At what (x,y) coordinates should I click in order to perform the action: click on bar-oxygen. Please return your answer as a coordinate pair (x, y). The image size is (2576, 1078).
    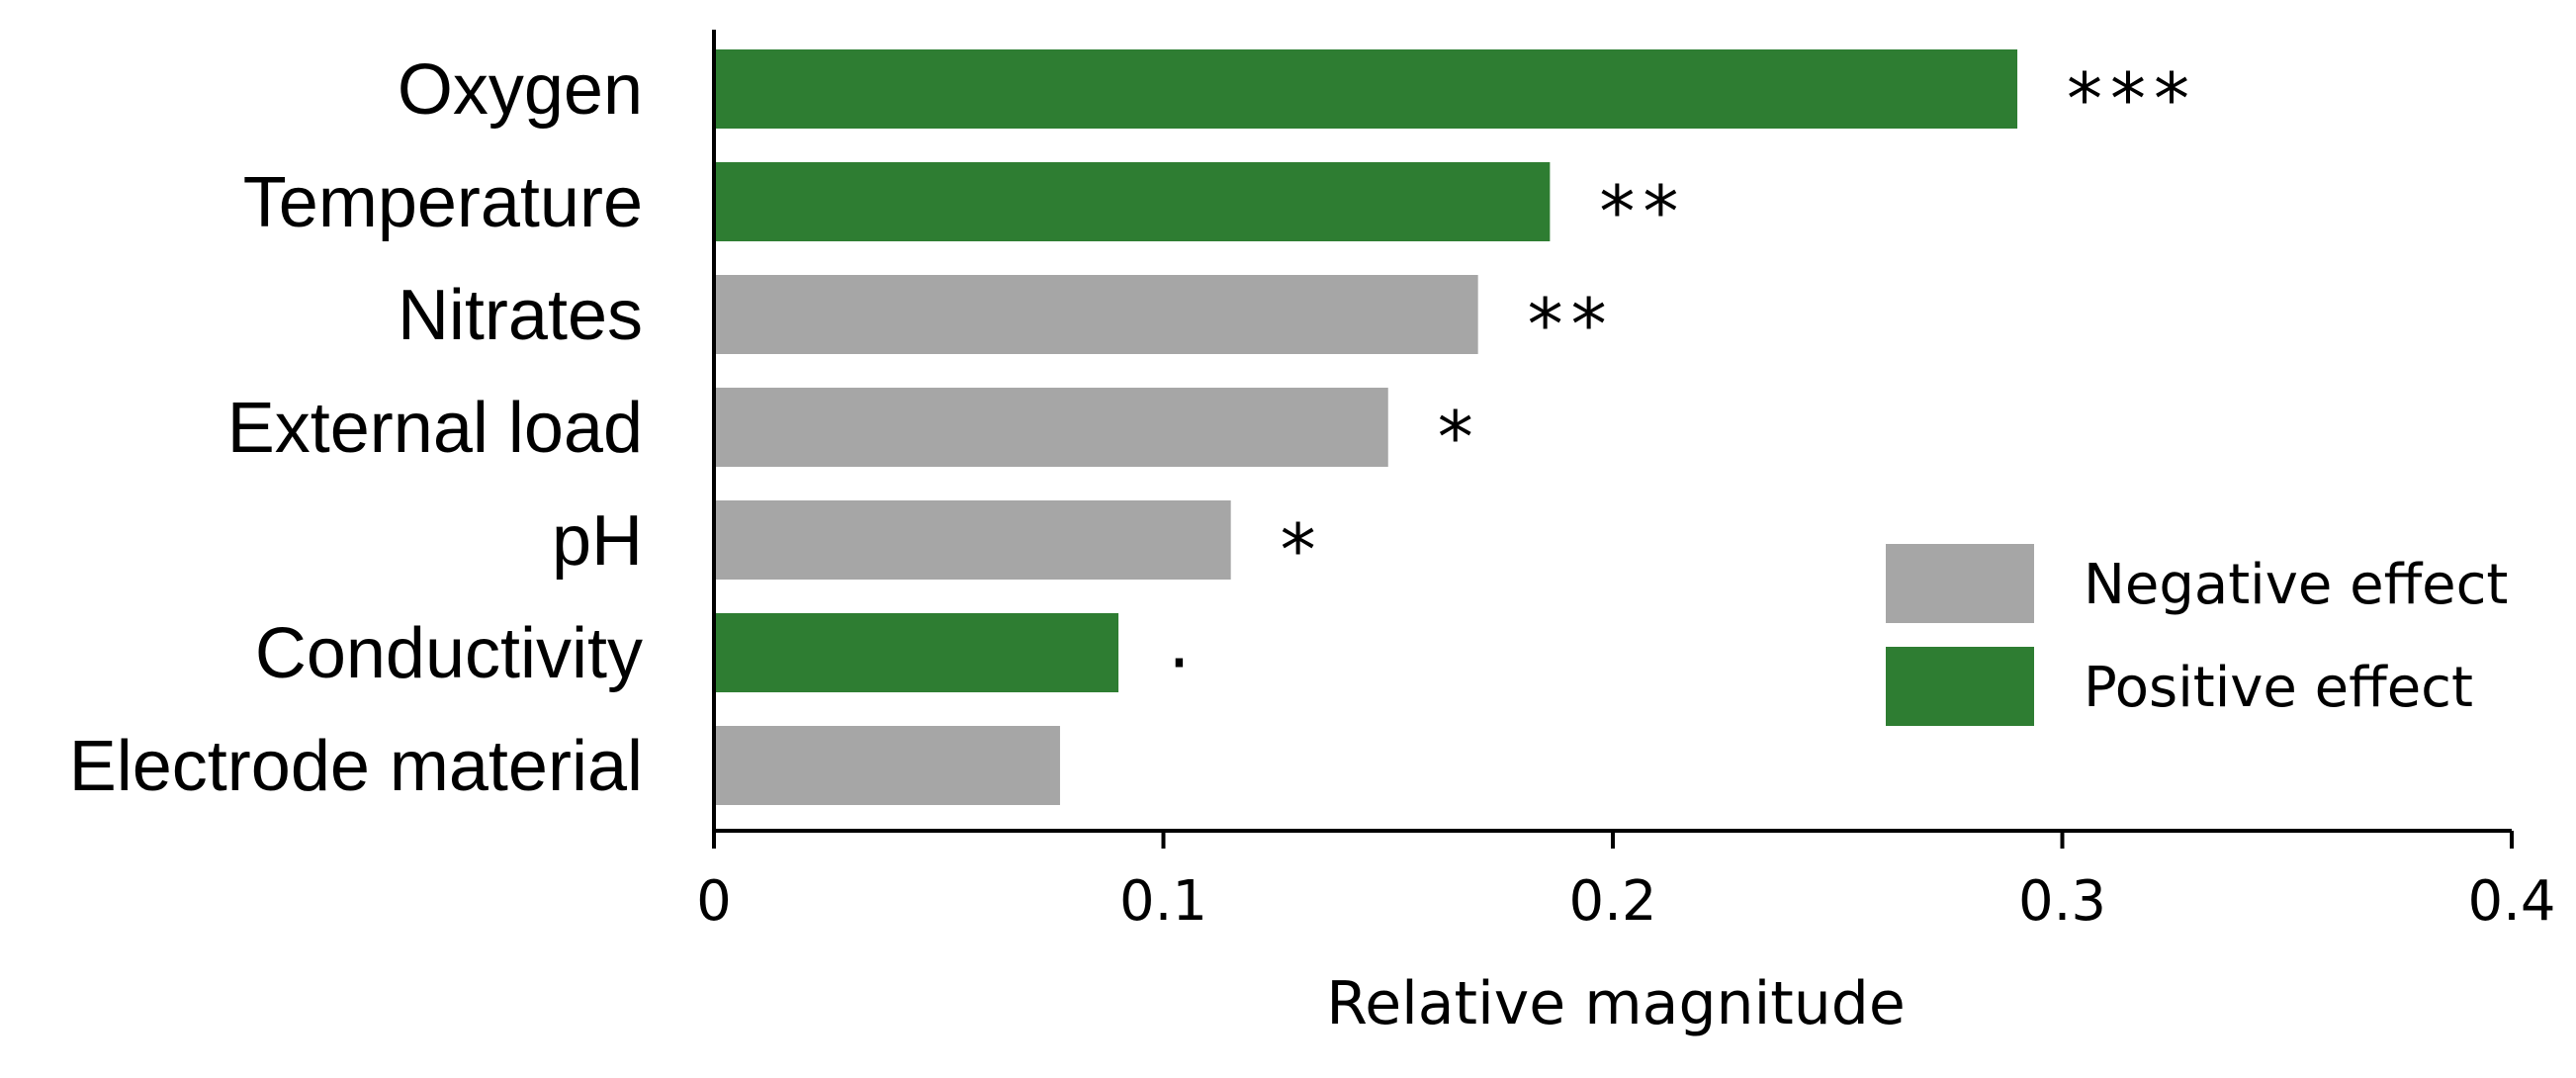
    Looking at the image, I should click on (1366, 89).